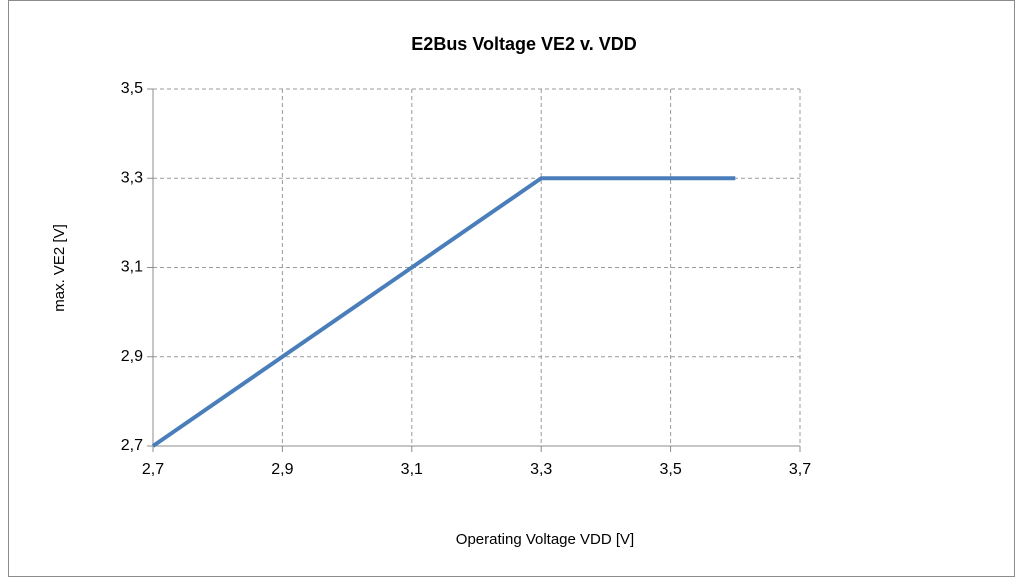 This screenshot has height=578, width=1022. What do you see at coordinates (132, 177) in the screenshot?
I see `y-tick-label: 3,3` at bounding box center [132, 177].